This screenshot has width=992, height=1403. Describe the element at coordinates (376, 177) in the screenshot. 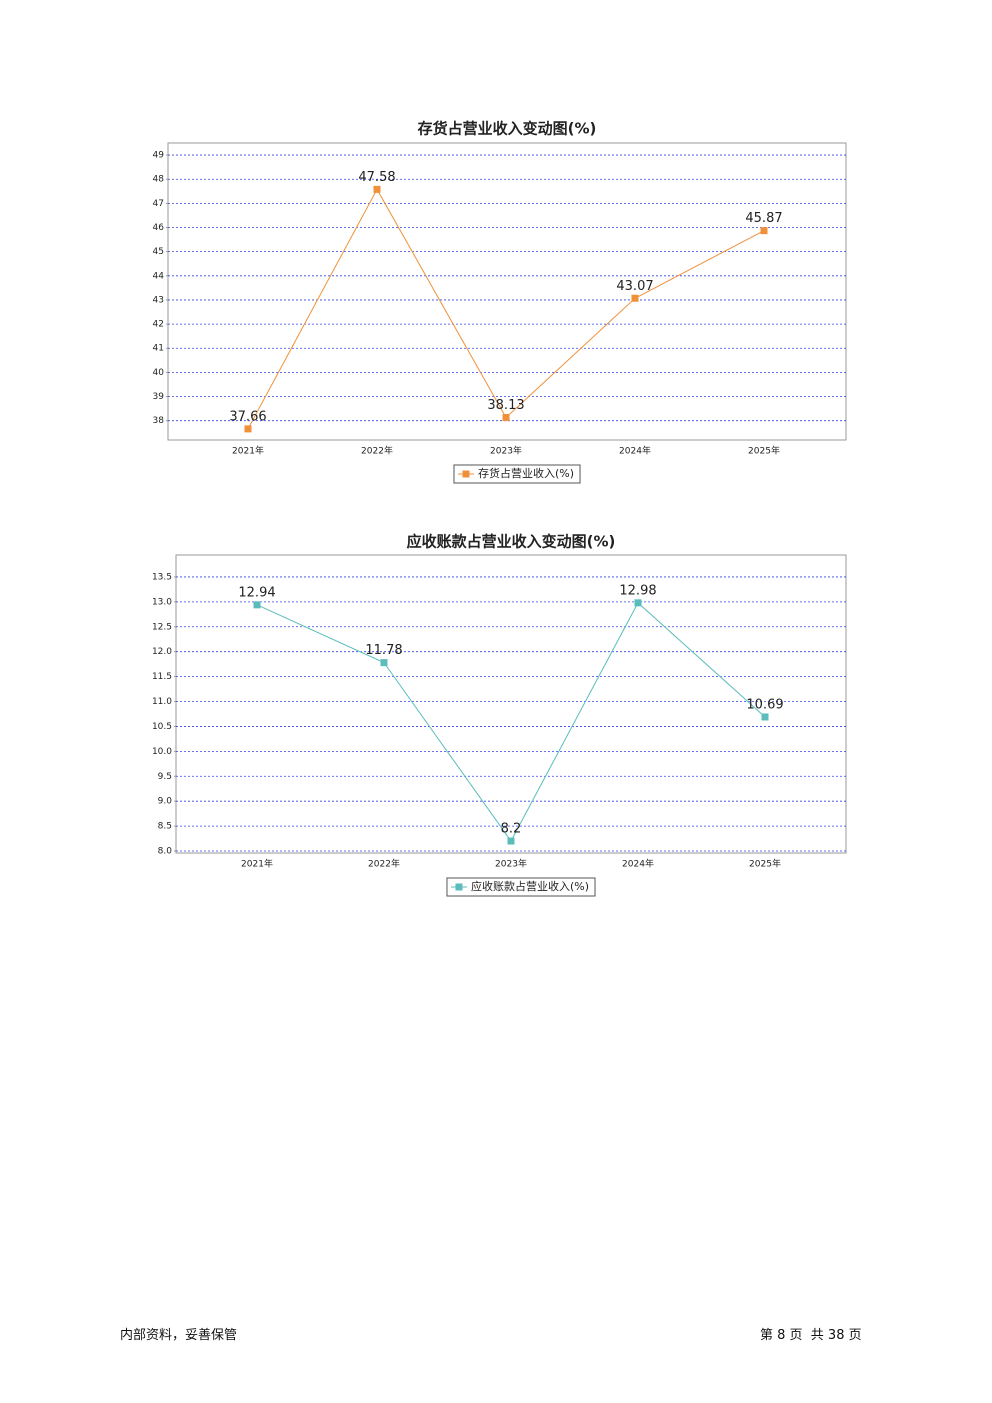

I see `data-label: 47.58` at that location.